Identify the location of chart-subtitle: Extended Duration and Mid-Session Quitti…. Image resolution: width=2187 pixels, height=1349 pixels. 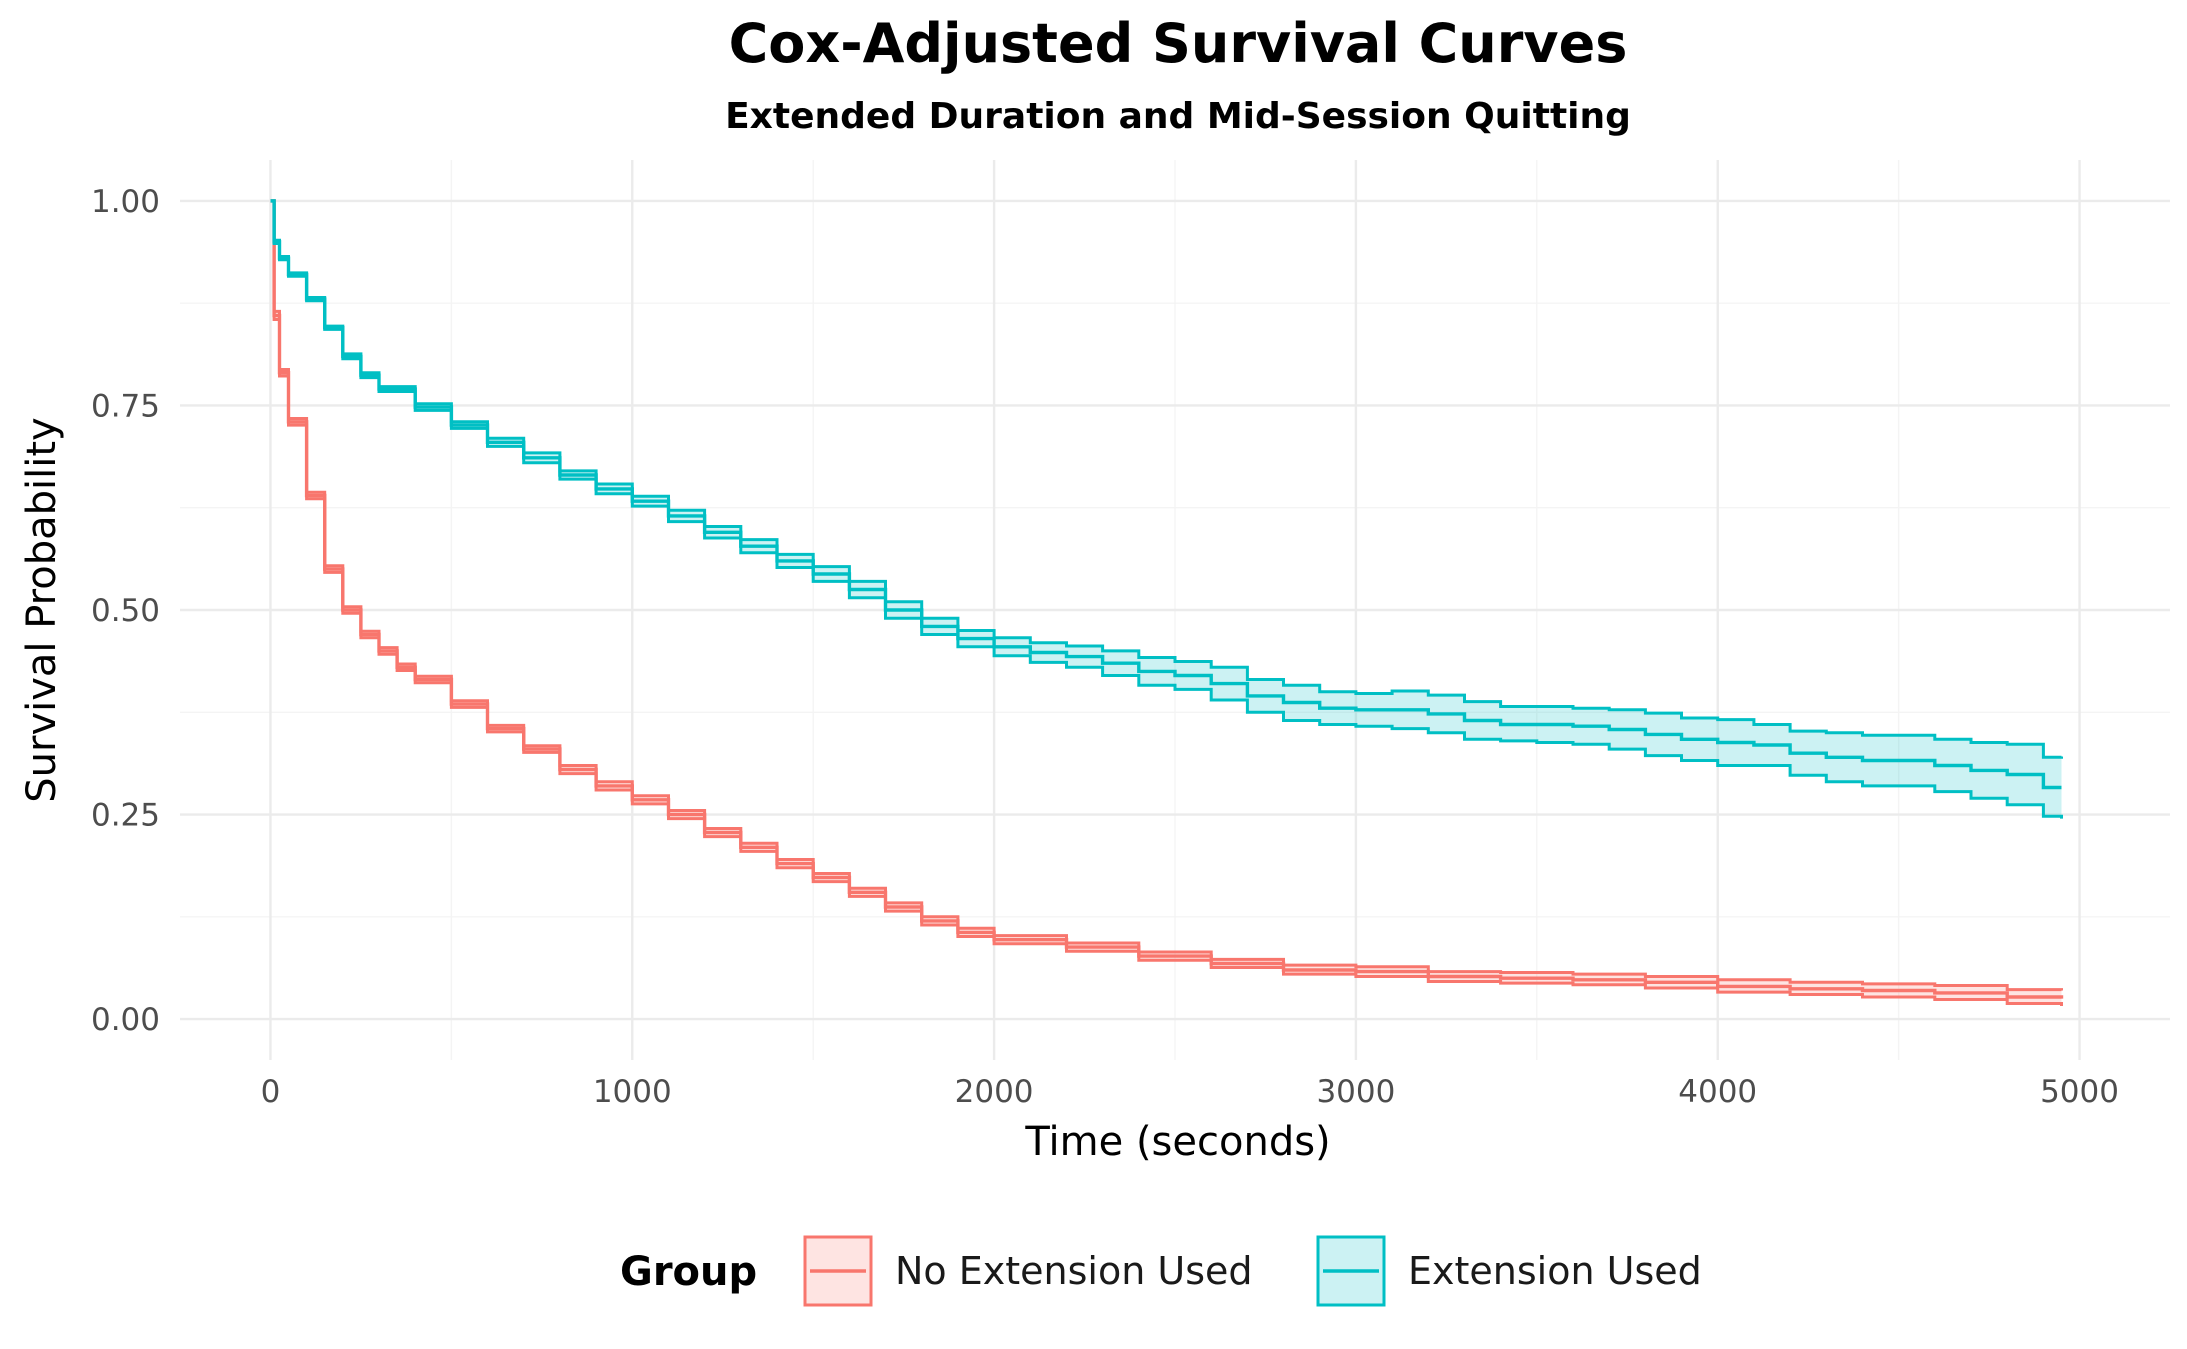
(1178, 116).